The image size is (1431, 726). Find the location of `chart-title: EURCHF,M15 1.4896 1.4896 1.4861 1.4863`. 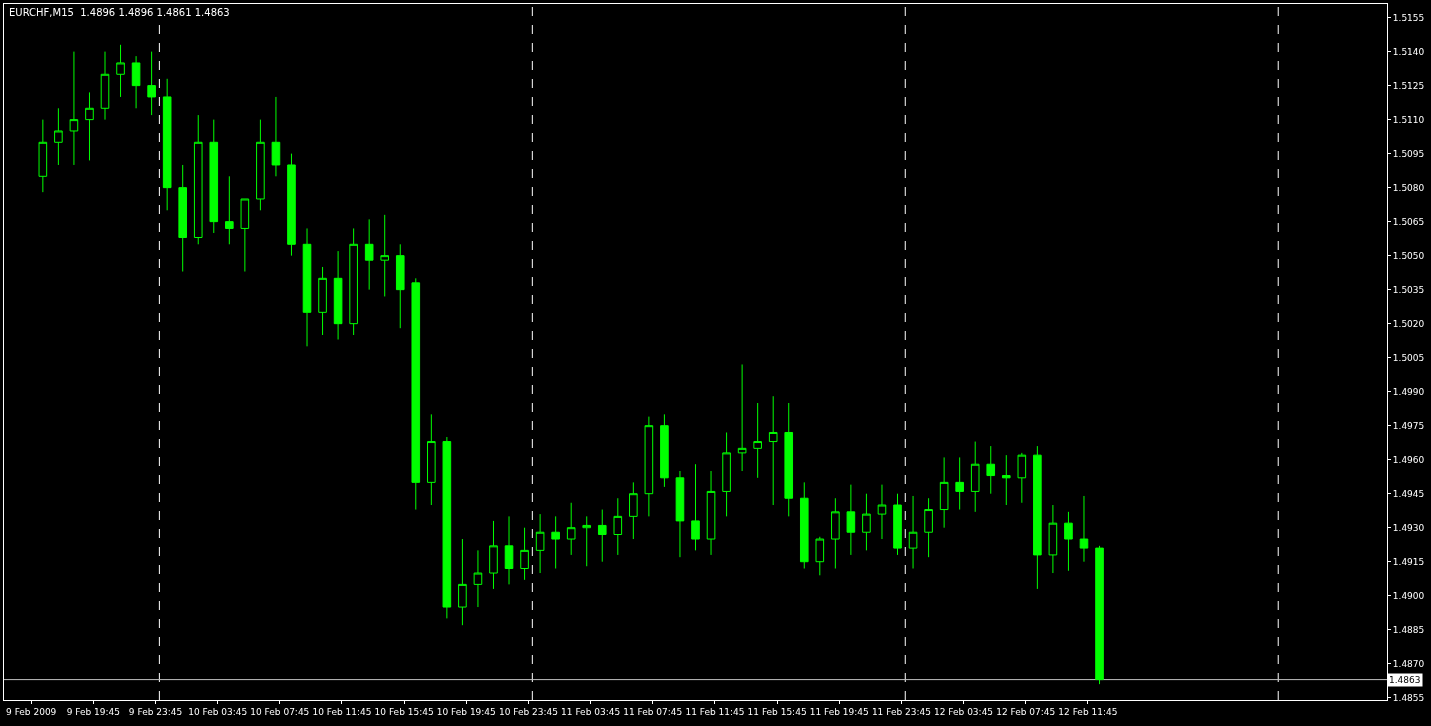

chart-title: EURCHF,M15 1.4896 1.4896 1.4861 1.4863 is located at coordinates (119, 12).